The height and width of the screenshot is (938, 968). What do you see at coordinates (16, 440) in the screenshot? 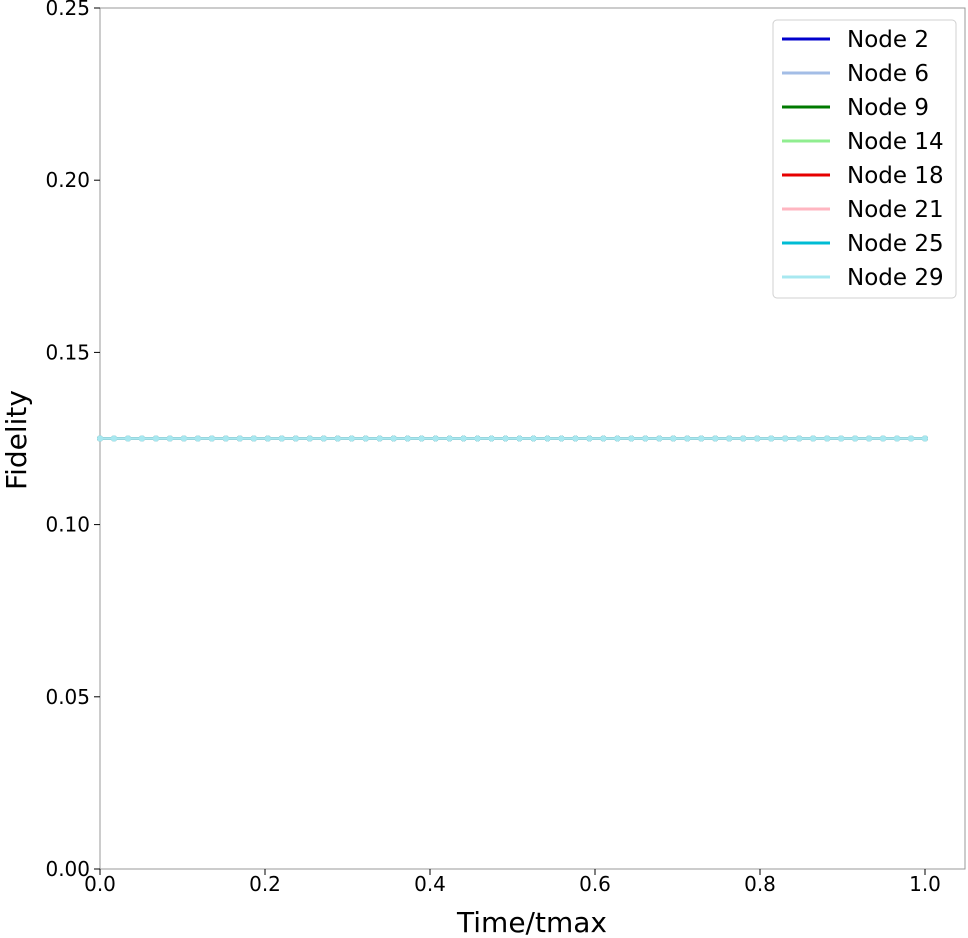
I see `y-axis-title: Fidelity` at bounding box center [16, 440].